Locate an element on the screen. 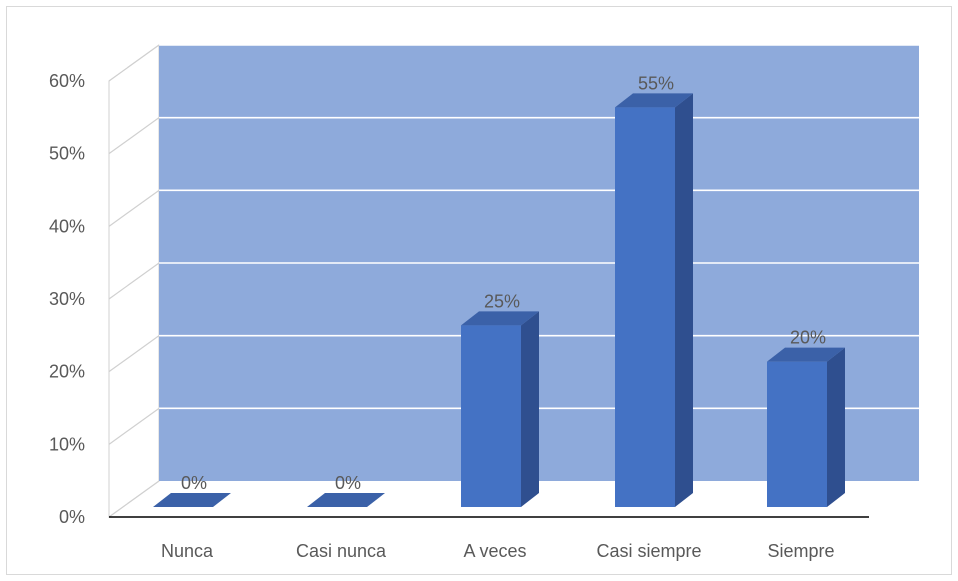 The width and height of the screenshot is (958, 581). y-tick-label: 40% is located at coordinates (67, 226).